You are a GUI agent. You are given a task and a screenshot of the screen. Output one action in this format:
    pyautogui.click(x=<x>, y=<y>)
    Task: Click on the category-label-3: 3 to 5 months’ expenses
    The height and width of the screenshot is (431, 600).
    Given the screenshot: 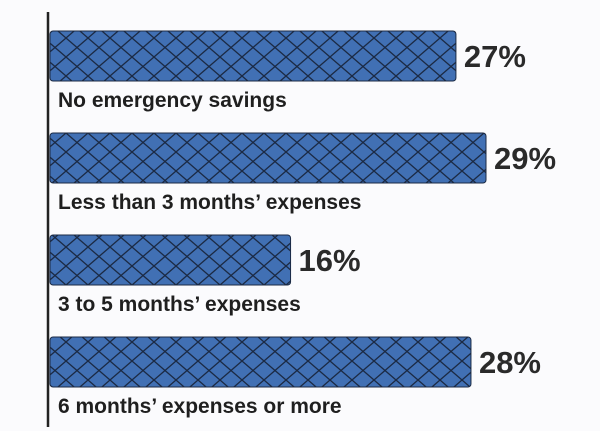 What is the action you would take?
    pyautogui.click(x=179, y=304)
    